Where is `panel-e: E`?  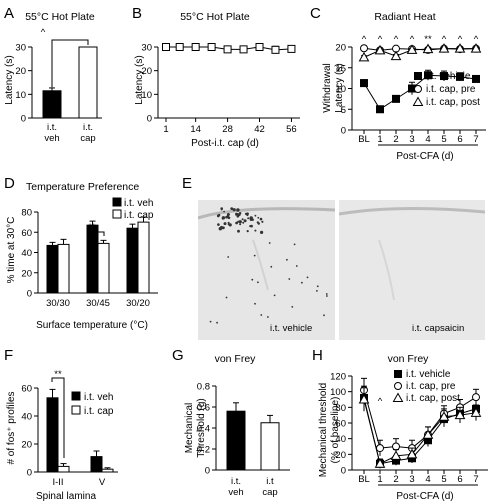 panel-e: E is located at coordinates (187, 183).